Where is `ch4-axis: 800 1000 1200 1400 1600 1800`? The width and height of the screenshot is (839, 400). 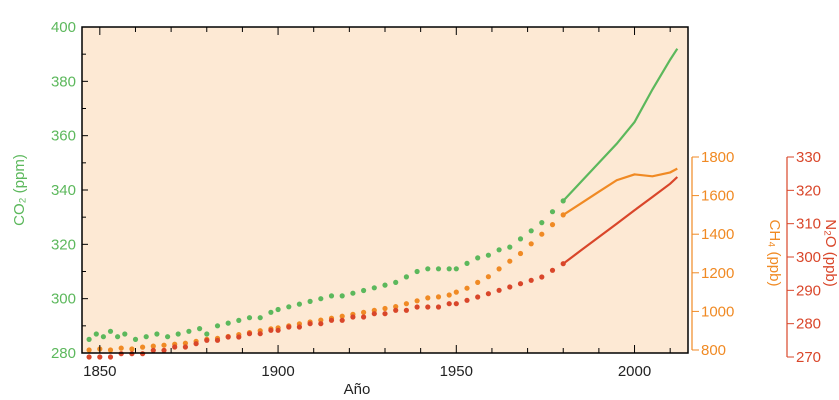 ch4-axis: 800 1000 1200 1400 1600 1800 is located at coordinates (712, 254).